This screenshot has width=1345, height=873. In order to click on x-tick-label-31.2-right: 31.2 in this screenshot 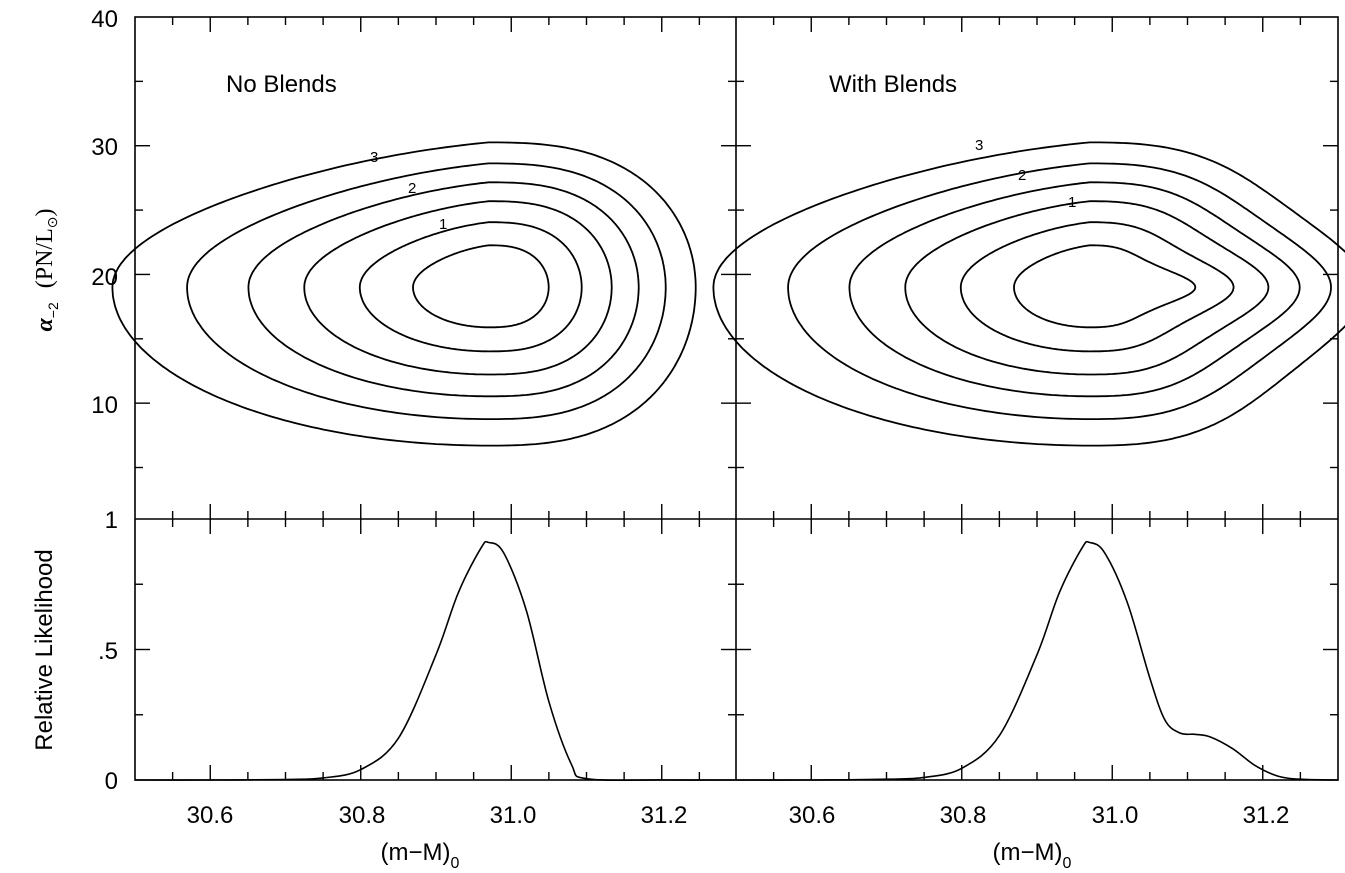, I will do `click(1266, 815)`.